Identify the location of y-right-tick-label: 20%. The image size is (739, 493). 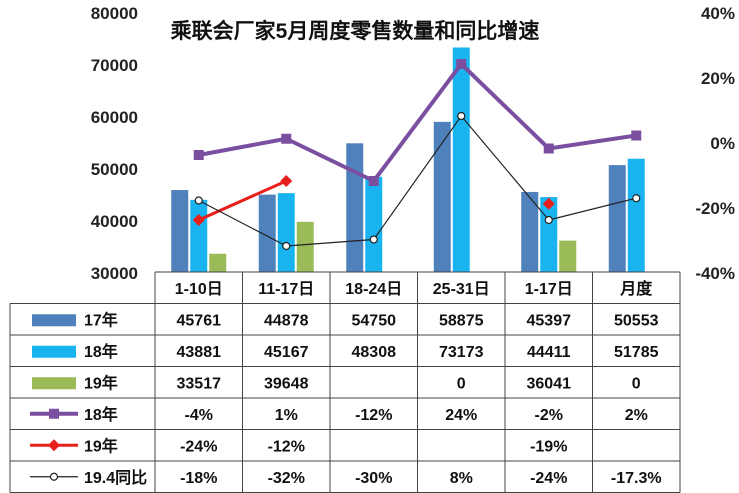
(718, 78).